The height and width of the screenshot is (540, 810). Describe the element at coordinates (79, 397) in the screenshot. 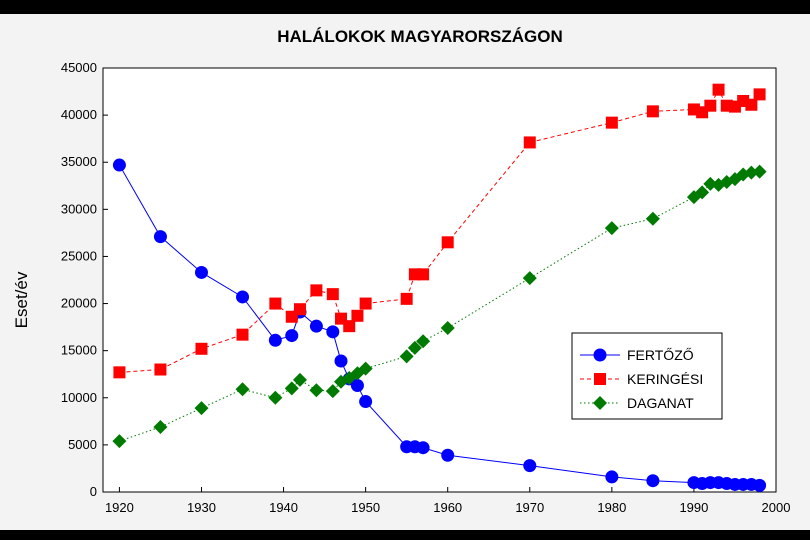

I see `y-tick-label: 10000` at that location.